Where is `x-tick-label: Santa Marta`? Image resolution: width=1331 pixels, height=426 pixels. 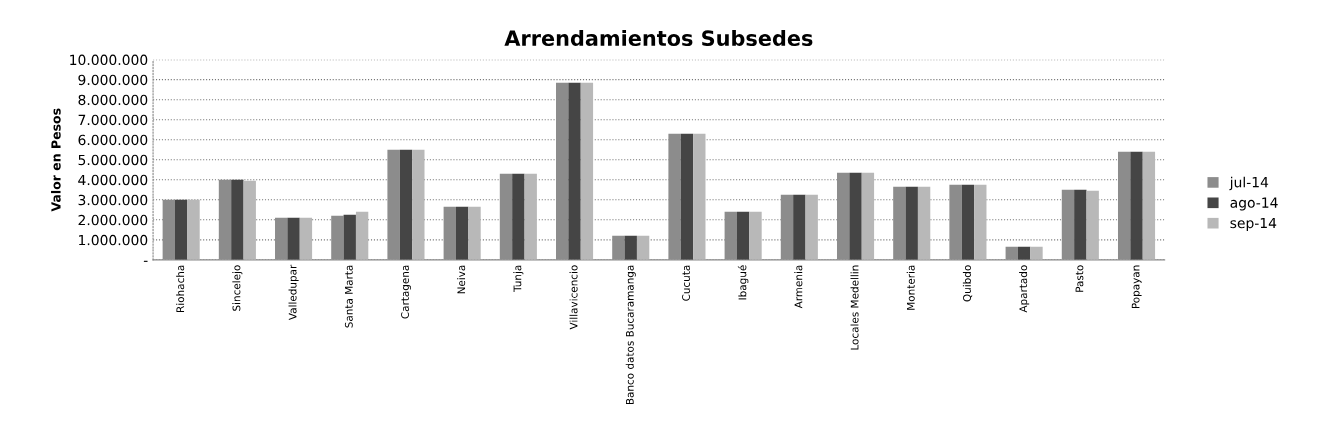
x-tick-label: Santa Marta is located at coordinates (348, 296).